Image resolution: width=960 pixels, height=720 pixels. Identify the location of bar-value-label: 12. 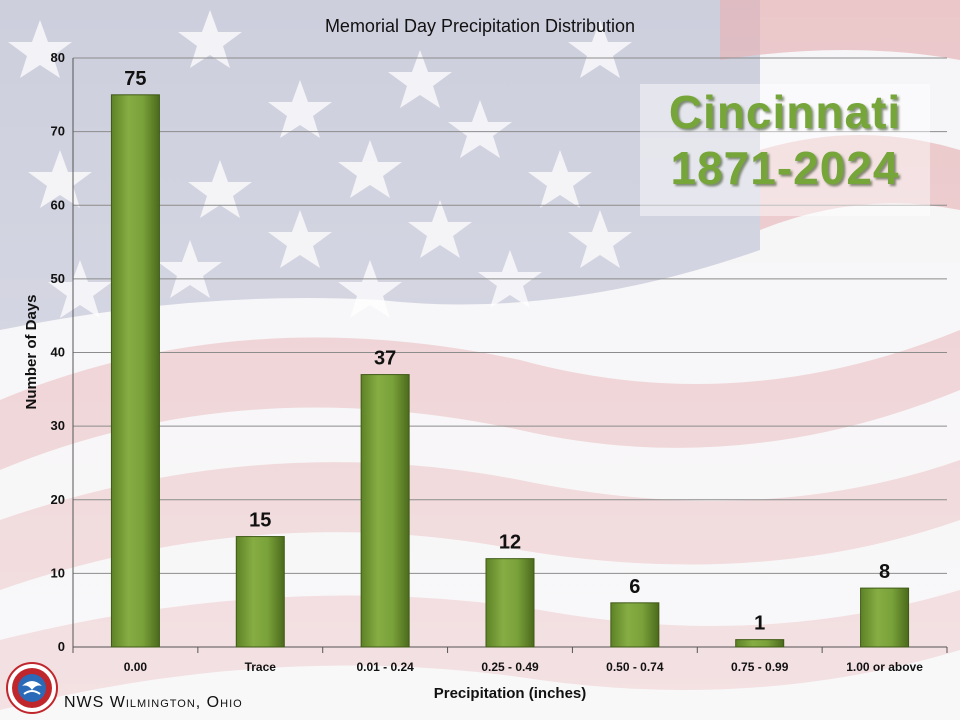
(510, 543).